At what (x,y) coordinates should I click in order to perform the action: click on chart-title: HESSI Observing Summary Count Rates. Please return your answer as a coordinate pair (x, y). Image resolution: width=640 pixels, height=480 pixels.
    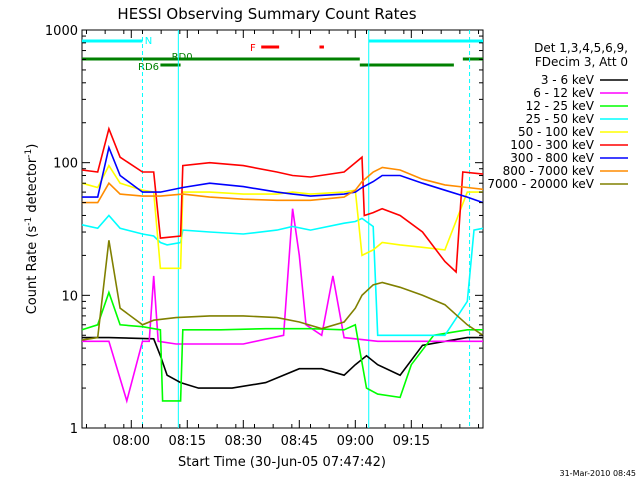
    Looking at the image, I should click on (266, 14).